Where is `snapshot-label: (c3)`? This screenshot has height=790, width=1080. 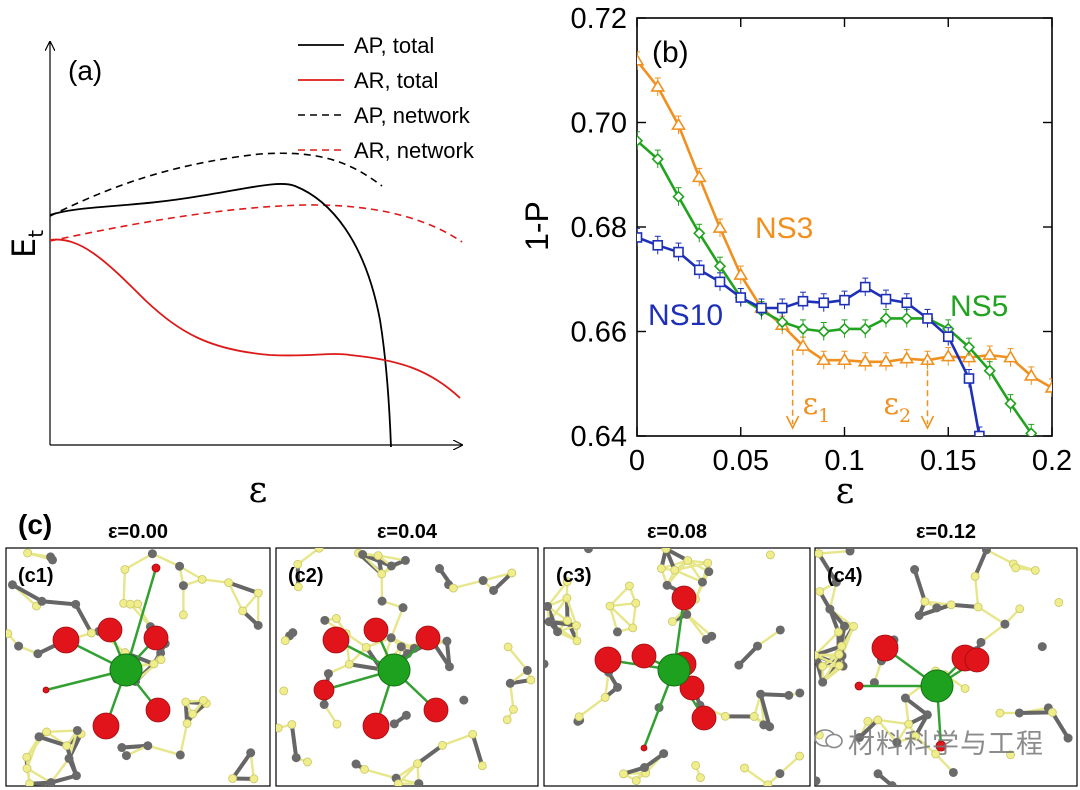
snapshot-label: (c3) is located at coordinates (574, 576).